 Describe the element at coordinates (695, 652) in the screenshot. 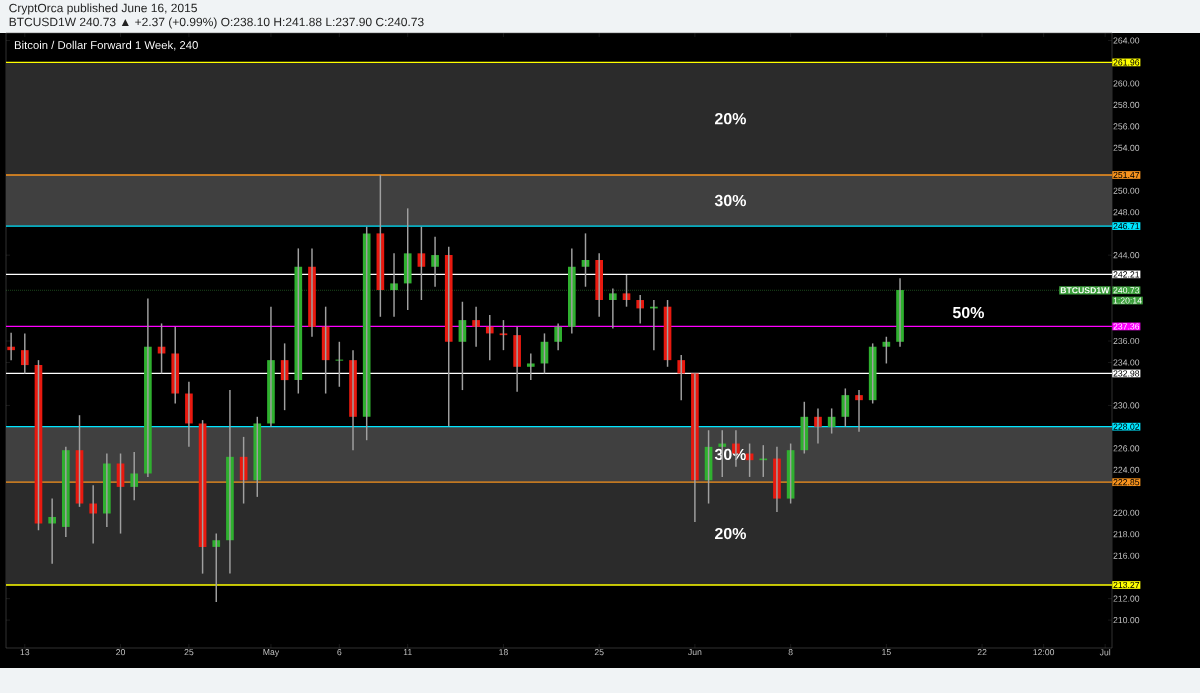

I see `x-tick-label: Jun` at that location.